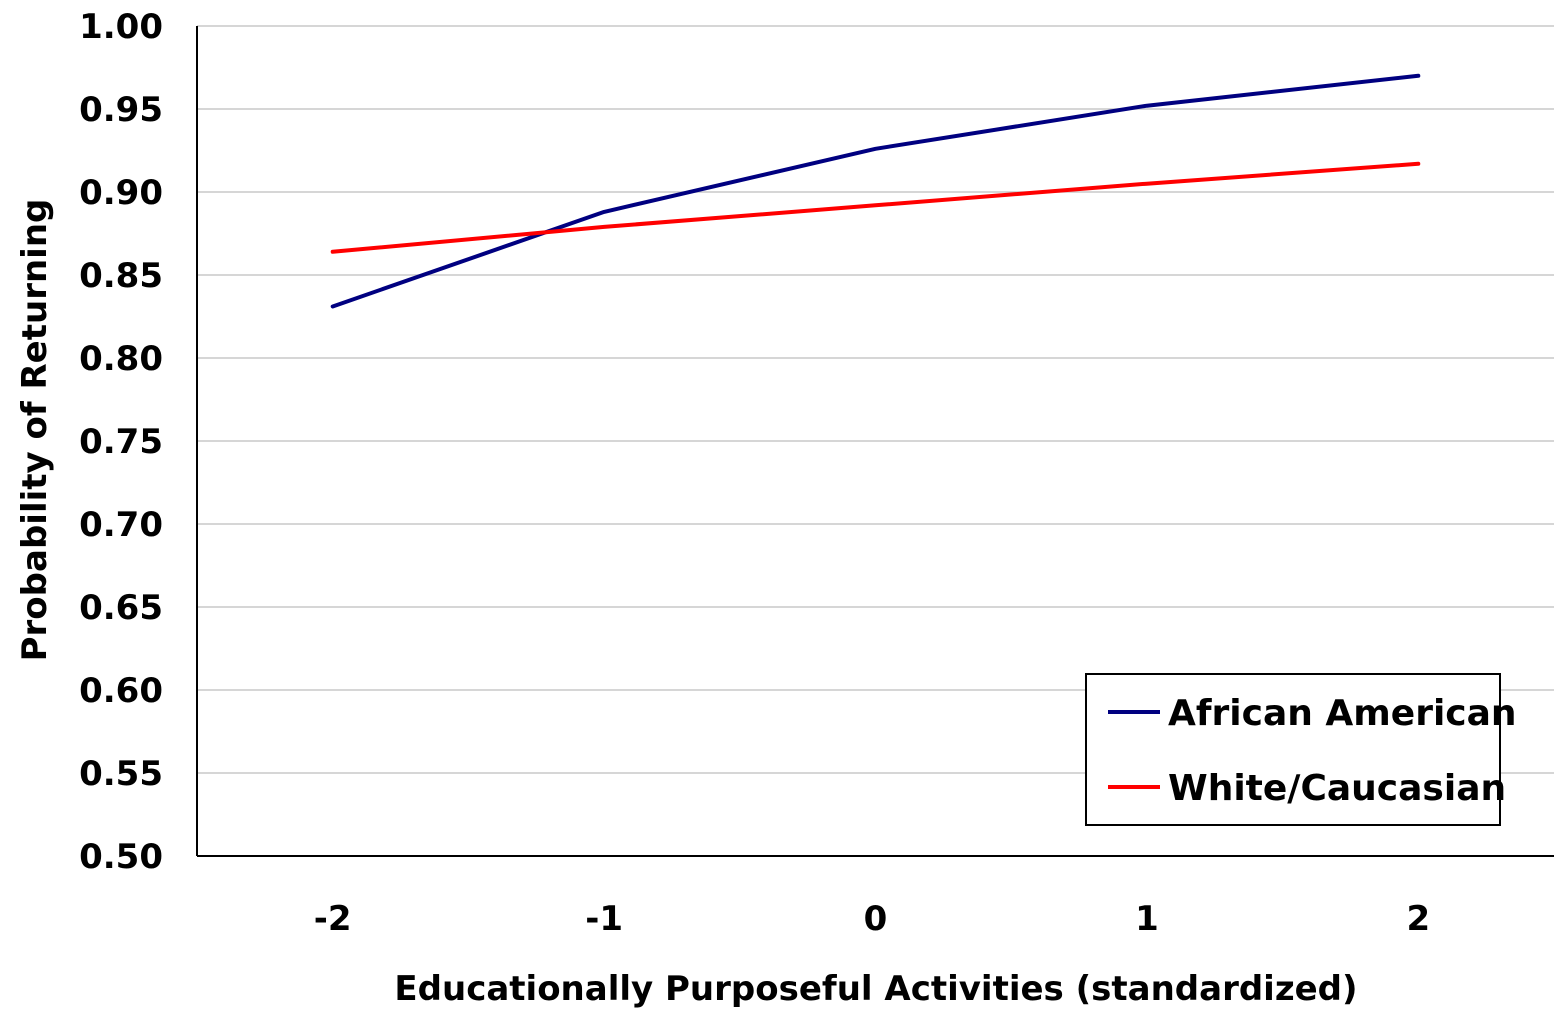  What do you see at coordinates (1337, 788) in the screenshot?
I see `legend-label-1: White/Caucasian` at bounding box center [1337, 788].